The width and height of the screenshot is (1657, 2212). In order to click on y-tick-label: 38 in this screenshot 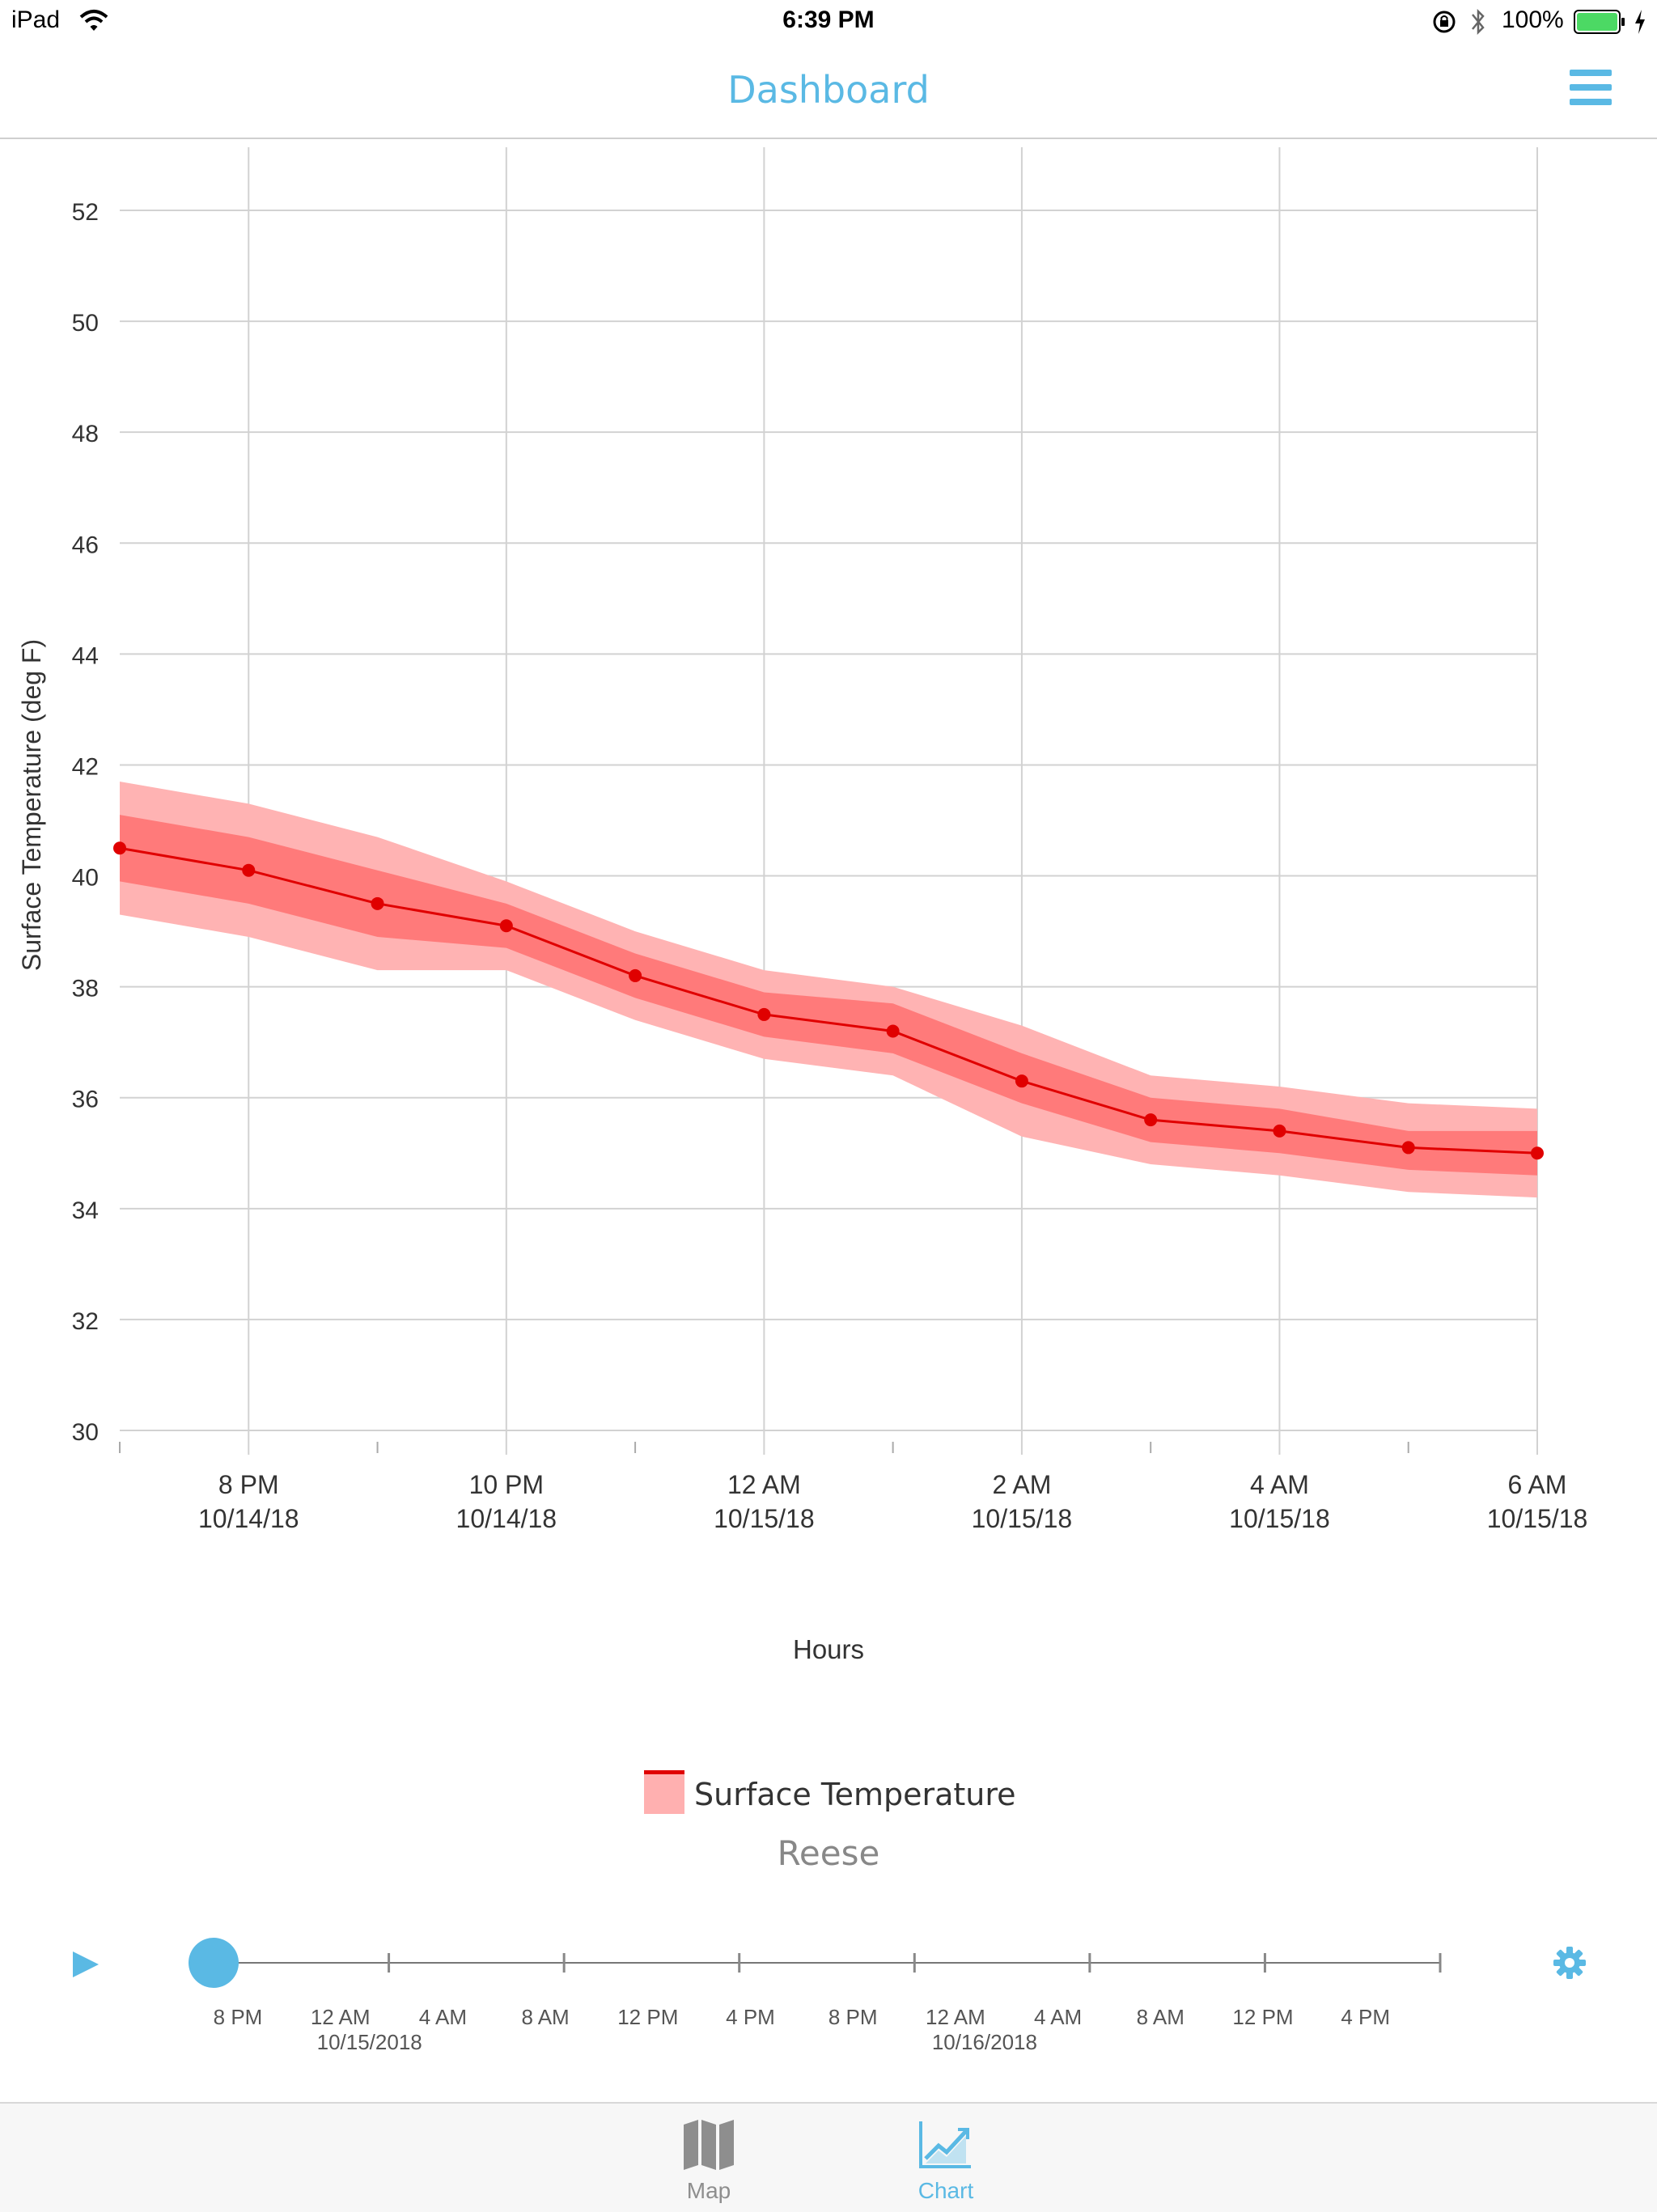, I will do `click(85, 989)`.